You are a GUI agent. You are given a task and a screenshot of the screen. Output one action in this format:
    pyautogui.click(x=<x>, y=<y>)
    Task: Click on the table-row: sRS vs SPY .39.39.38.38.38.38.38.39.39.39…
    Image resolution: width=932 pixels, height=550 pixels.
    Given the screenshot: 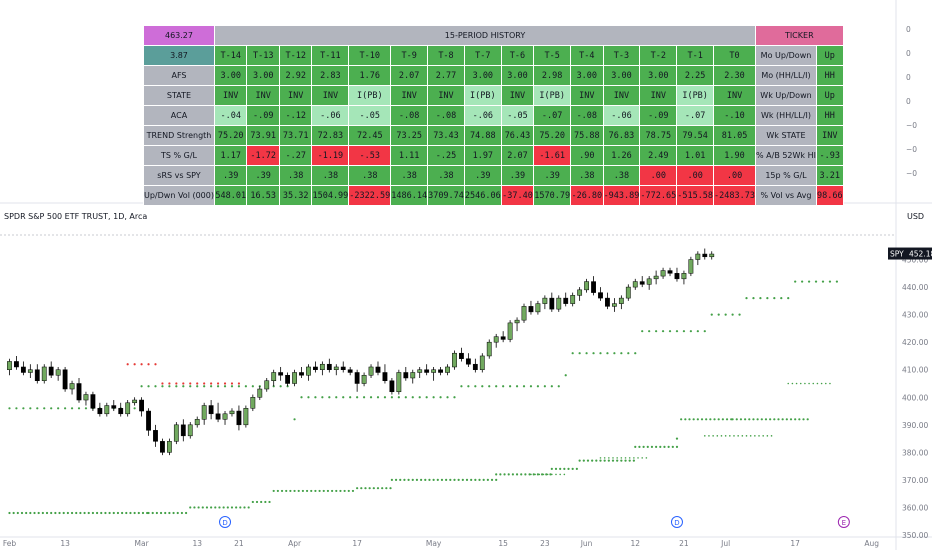 What is the action you would take?
    pyautogui.click(x=493, y=175)
    